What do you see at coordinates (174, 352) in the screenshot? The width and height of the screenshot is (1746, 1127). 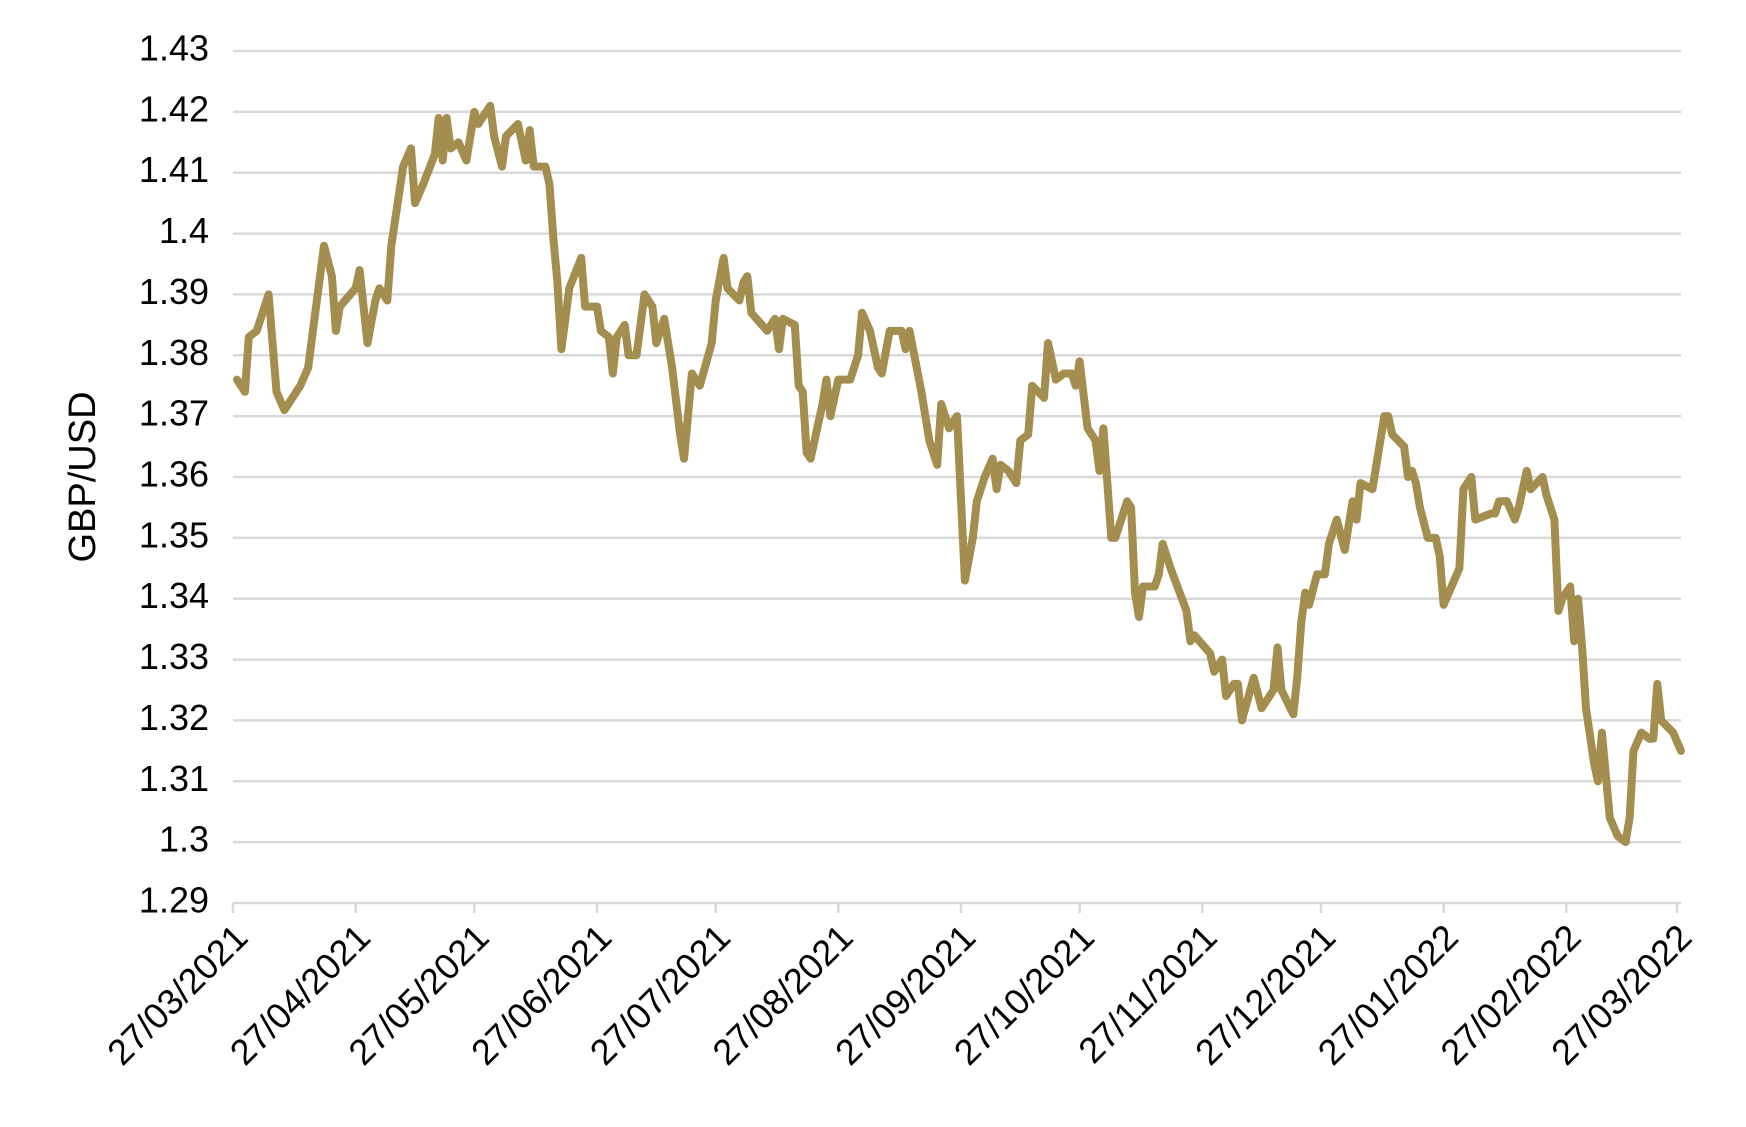 I see `y-tick-label: 1.38` at bounding box center [174, 352].